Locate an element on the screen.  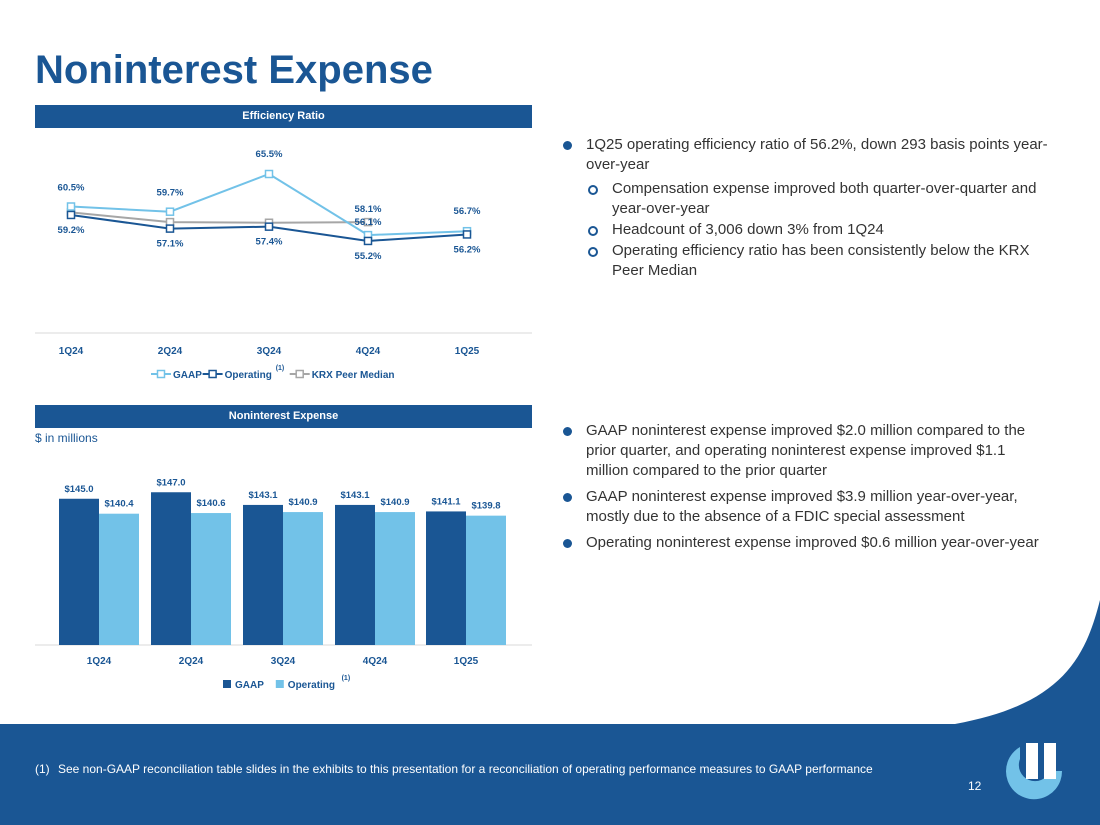
legend-label: KRX Peer Median is located at coordinates (353, 375).